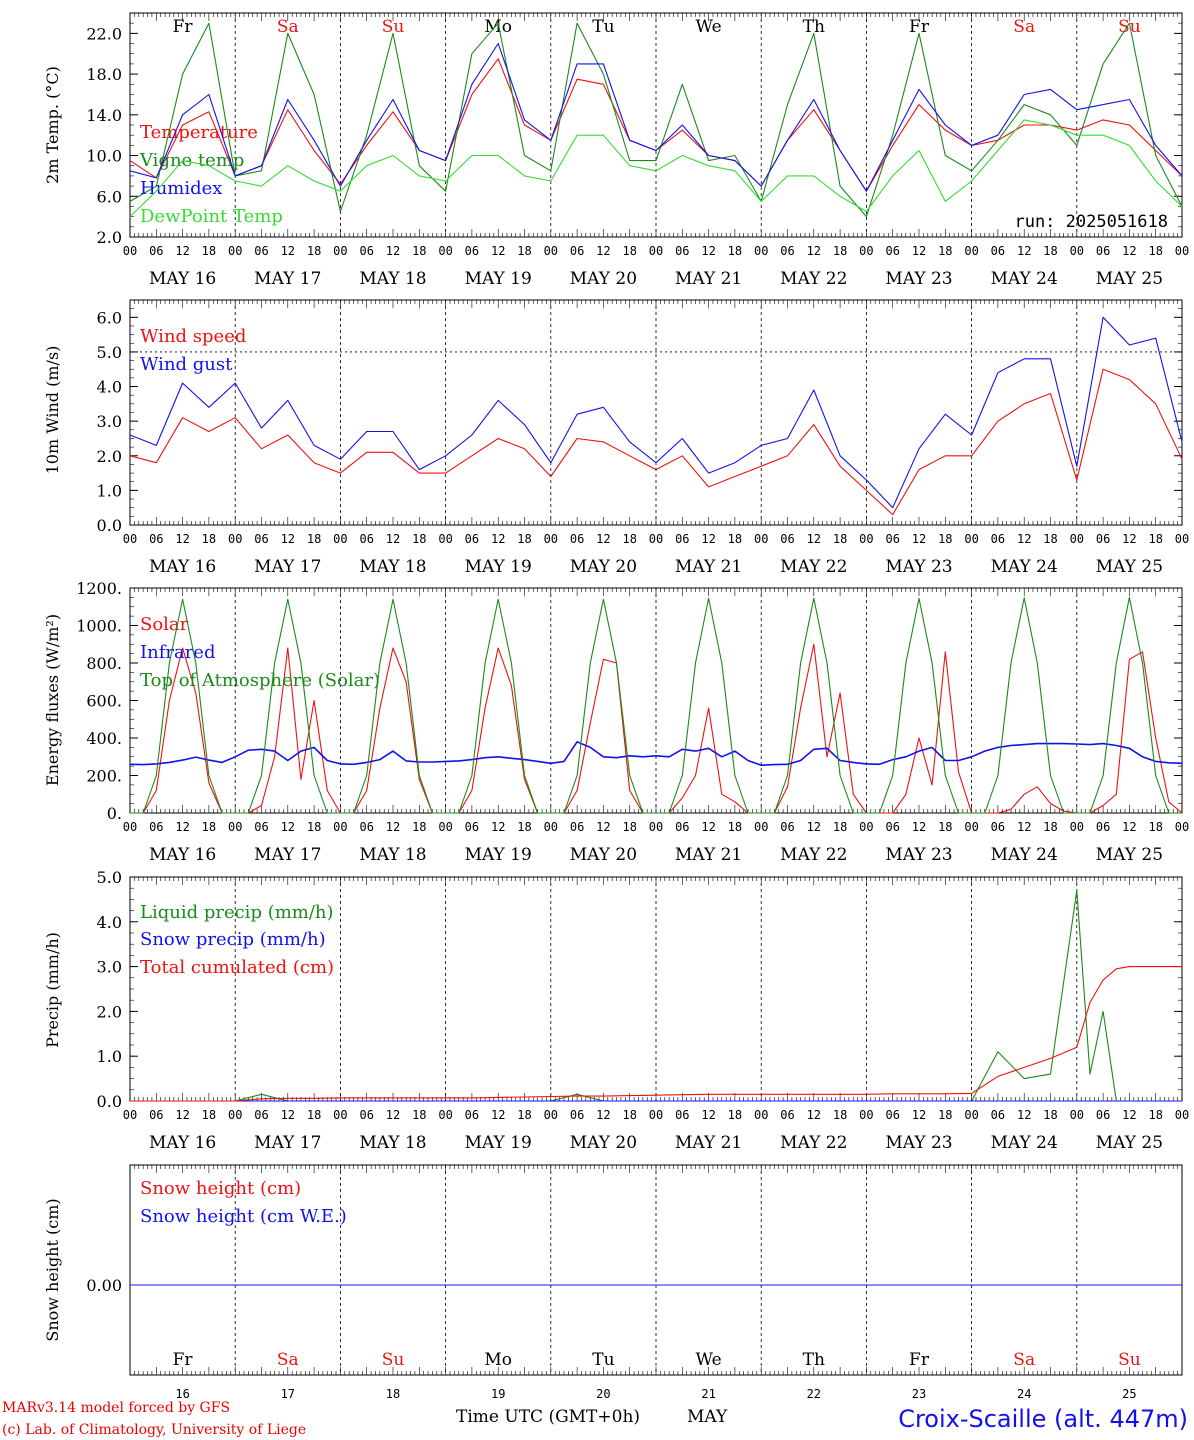  What do you see at coordinates (288, 1394) in the screenshot?
I see `day-number-label: 17` at bounding box center [288, 1394].